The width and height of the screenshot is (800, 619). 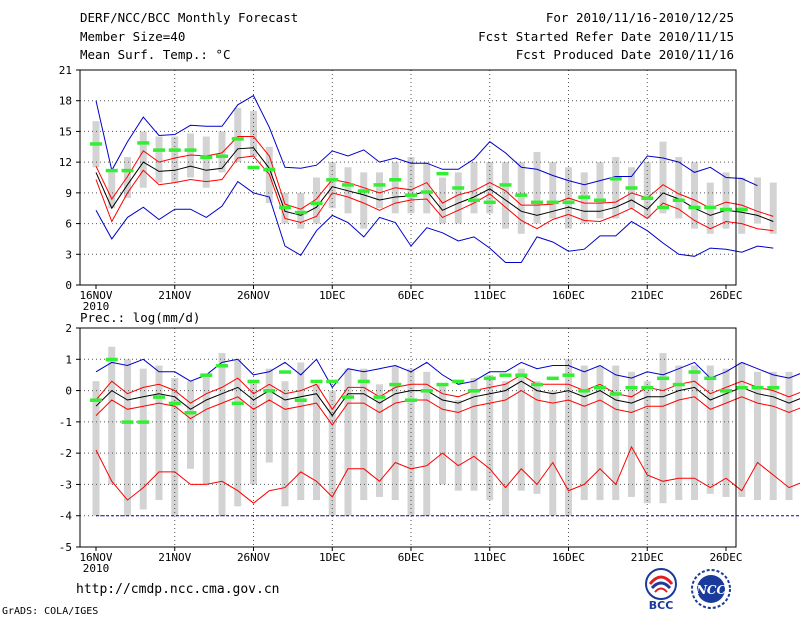 I want to click on x-tick-label: 1DEC, so click(x=332, y=295).